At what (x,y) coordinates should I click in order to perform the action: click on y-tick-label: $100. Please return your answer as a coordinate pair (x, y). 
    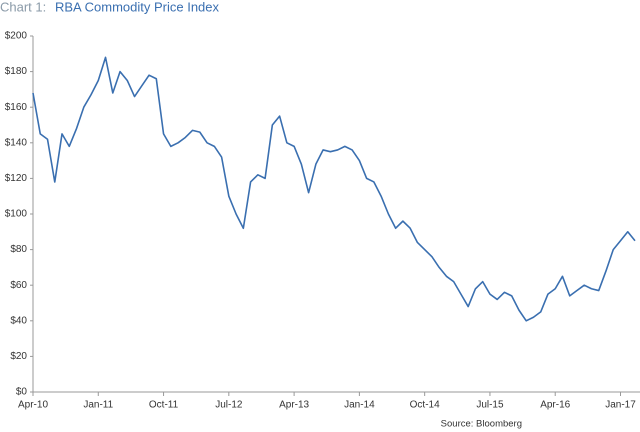
    Looking at the image, I should click on (16, 214).